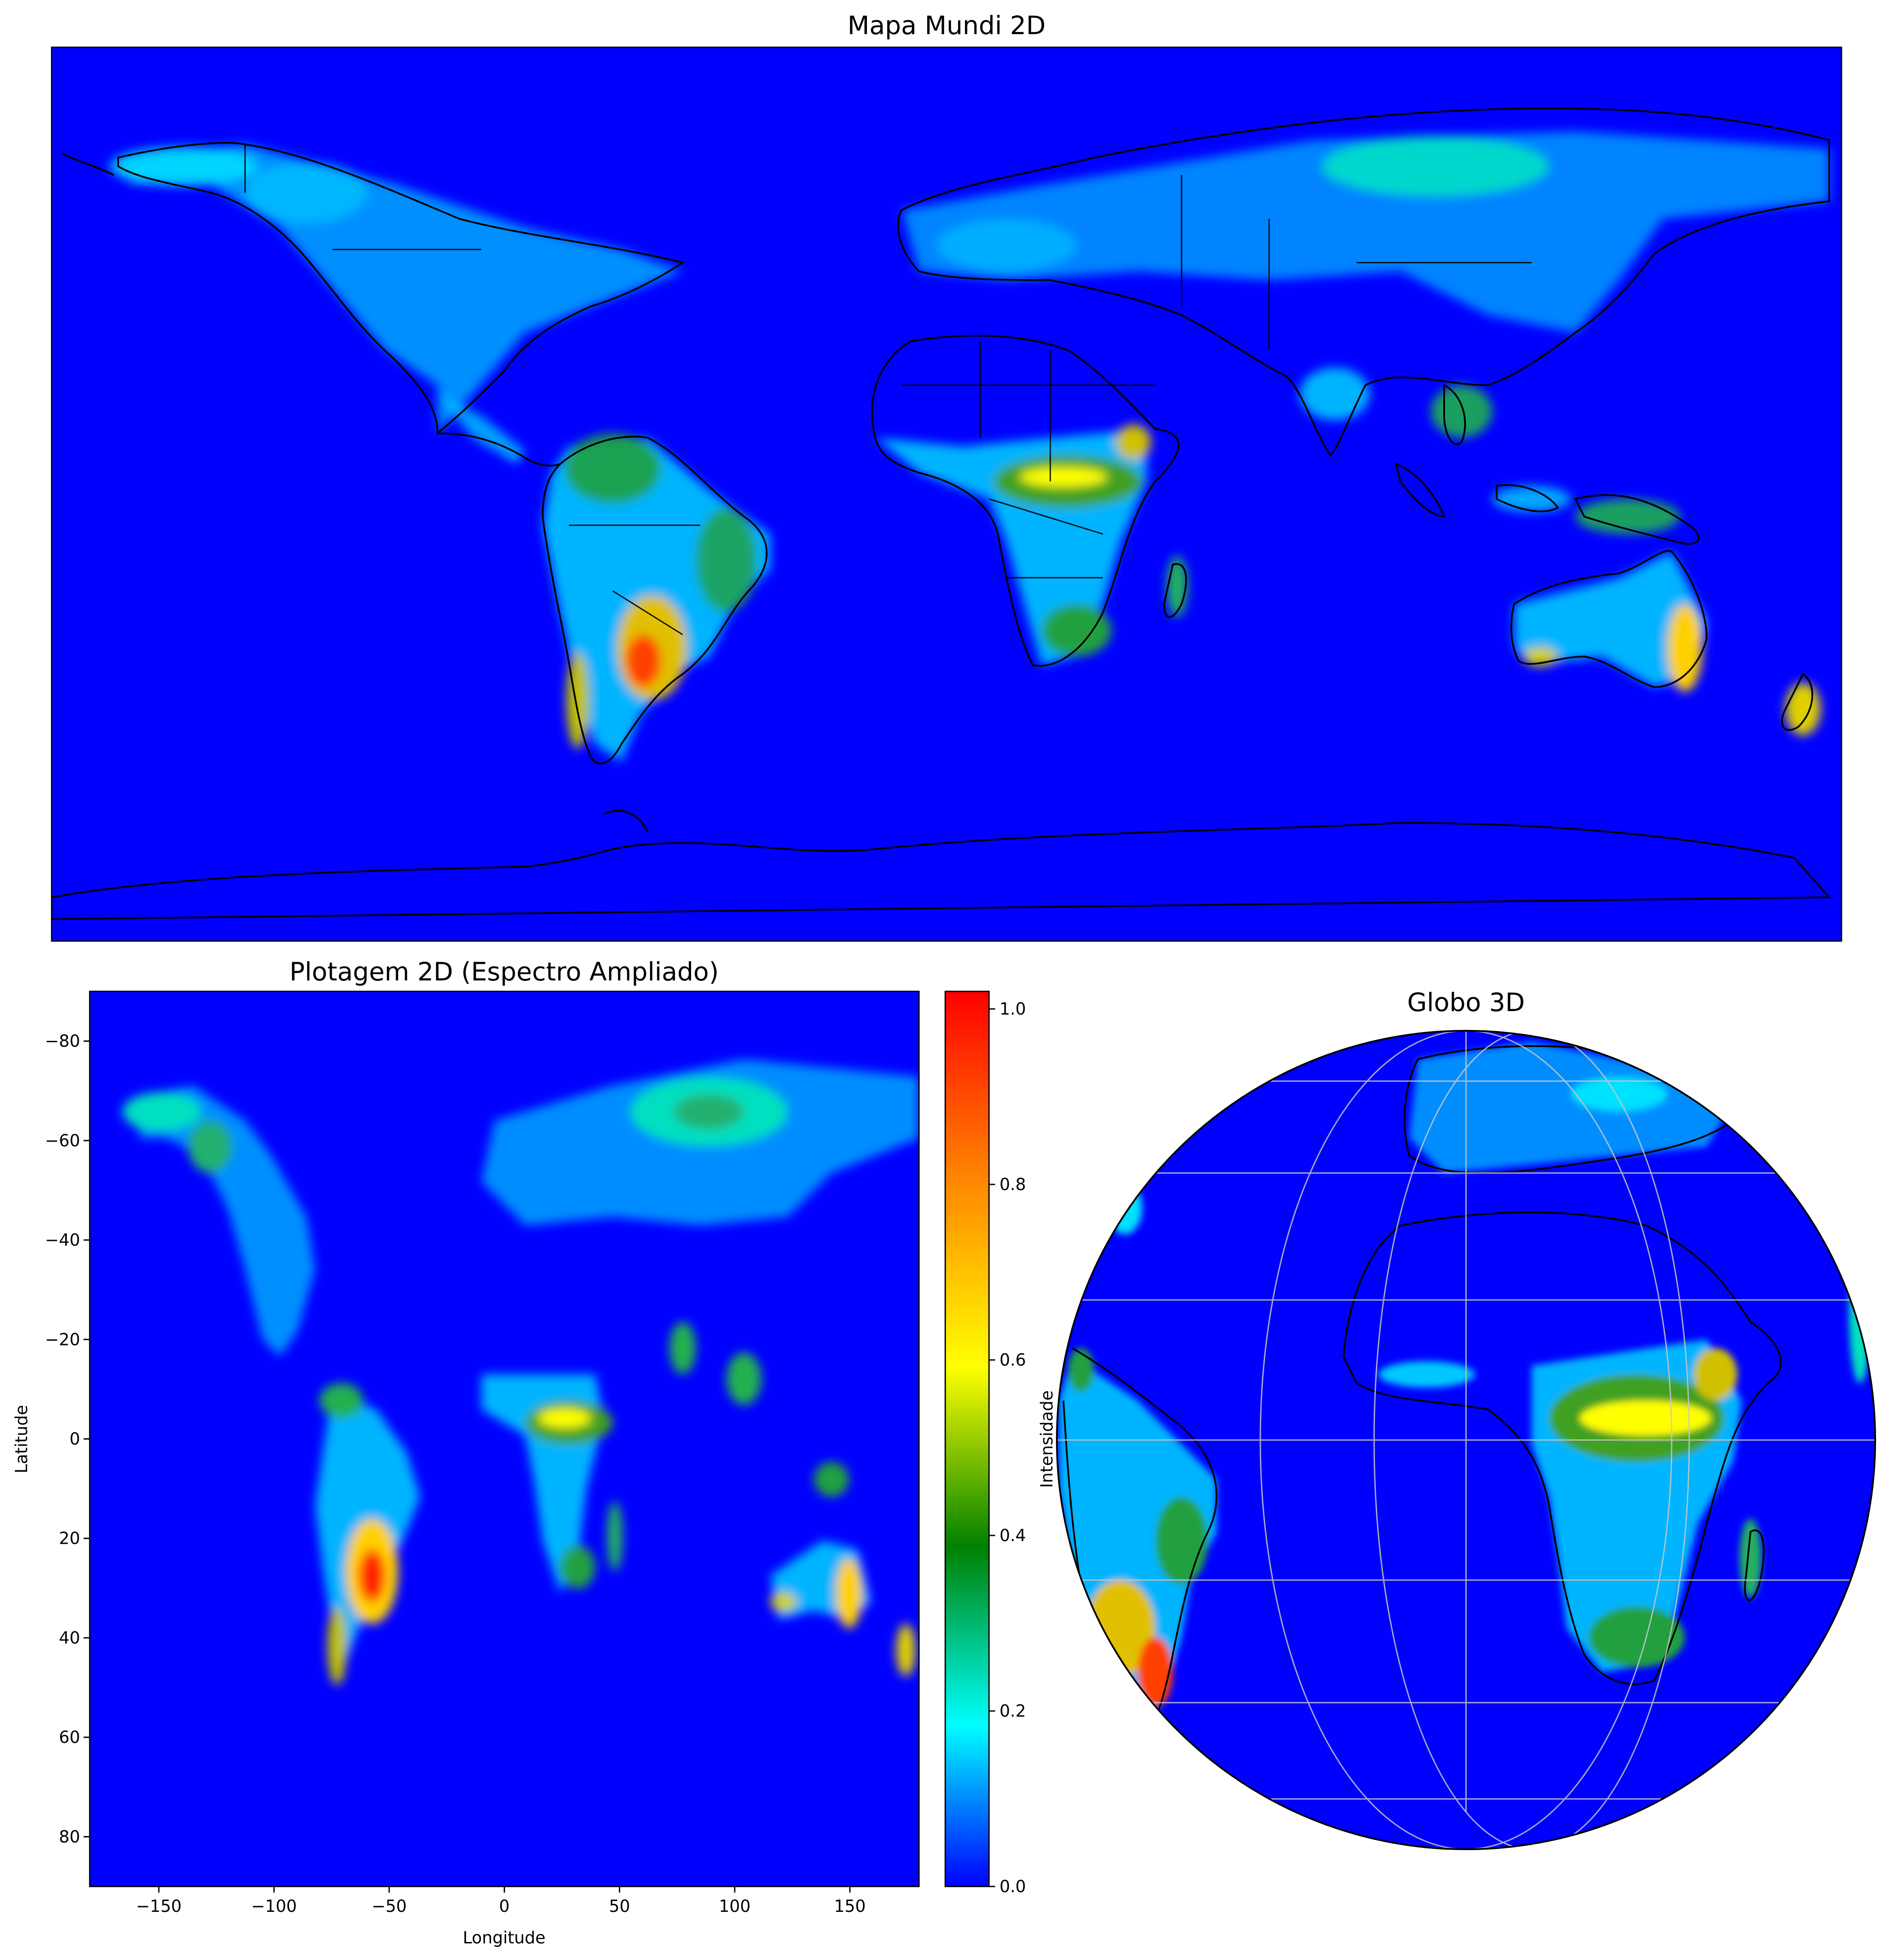 This screenshot has height=1960, width=1894. Describe the element at coordinates (1013, 1360) in the screenshot. I see `colorbar-tick-label: 0.6` at that location.